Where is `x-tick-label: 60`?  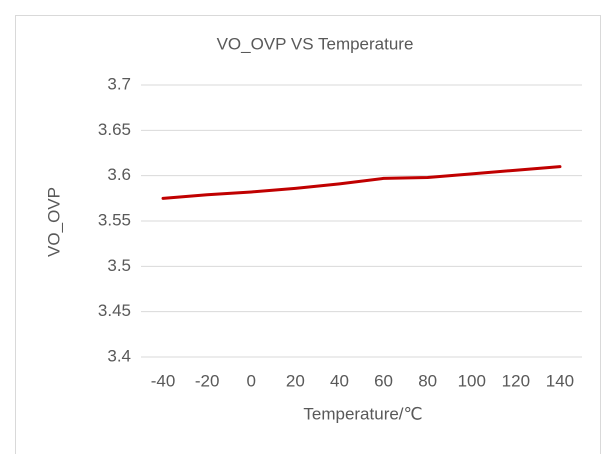 x-tick-label: 60 is located at coordinates (383, 380).